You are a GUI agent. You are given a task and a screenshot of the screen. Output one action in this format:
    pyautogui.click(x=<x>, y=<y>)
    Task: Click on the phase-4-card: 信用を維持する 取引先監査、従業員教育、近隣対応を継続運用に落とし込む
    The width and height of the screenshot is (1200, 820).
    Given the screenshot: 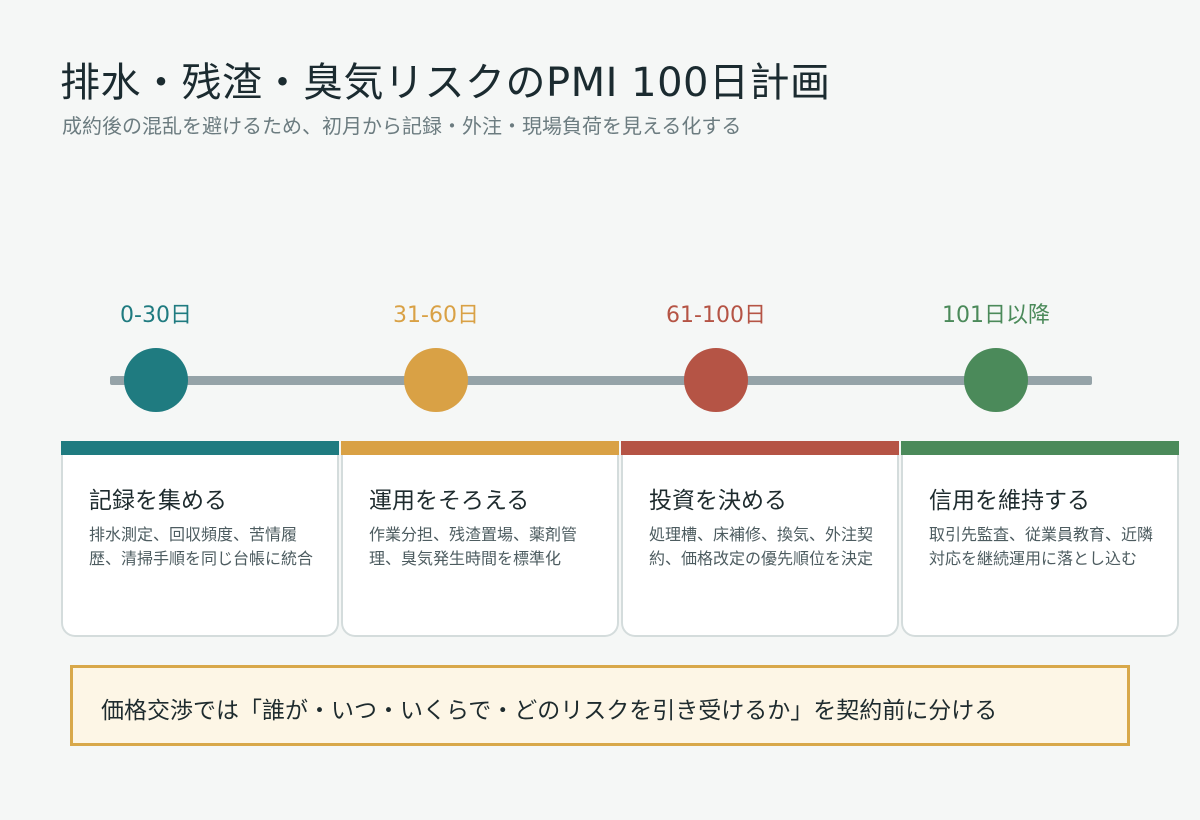 What is the action you would take?
    pyautogui.click(x=1040, y=539)
    